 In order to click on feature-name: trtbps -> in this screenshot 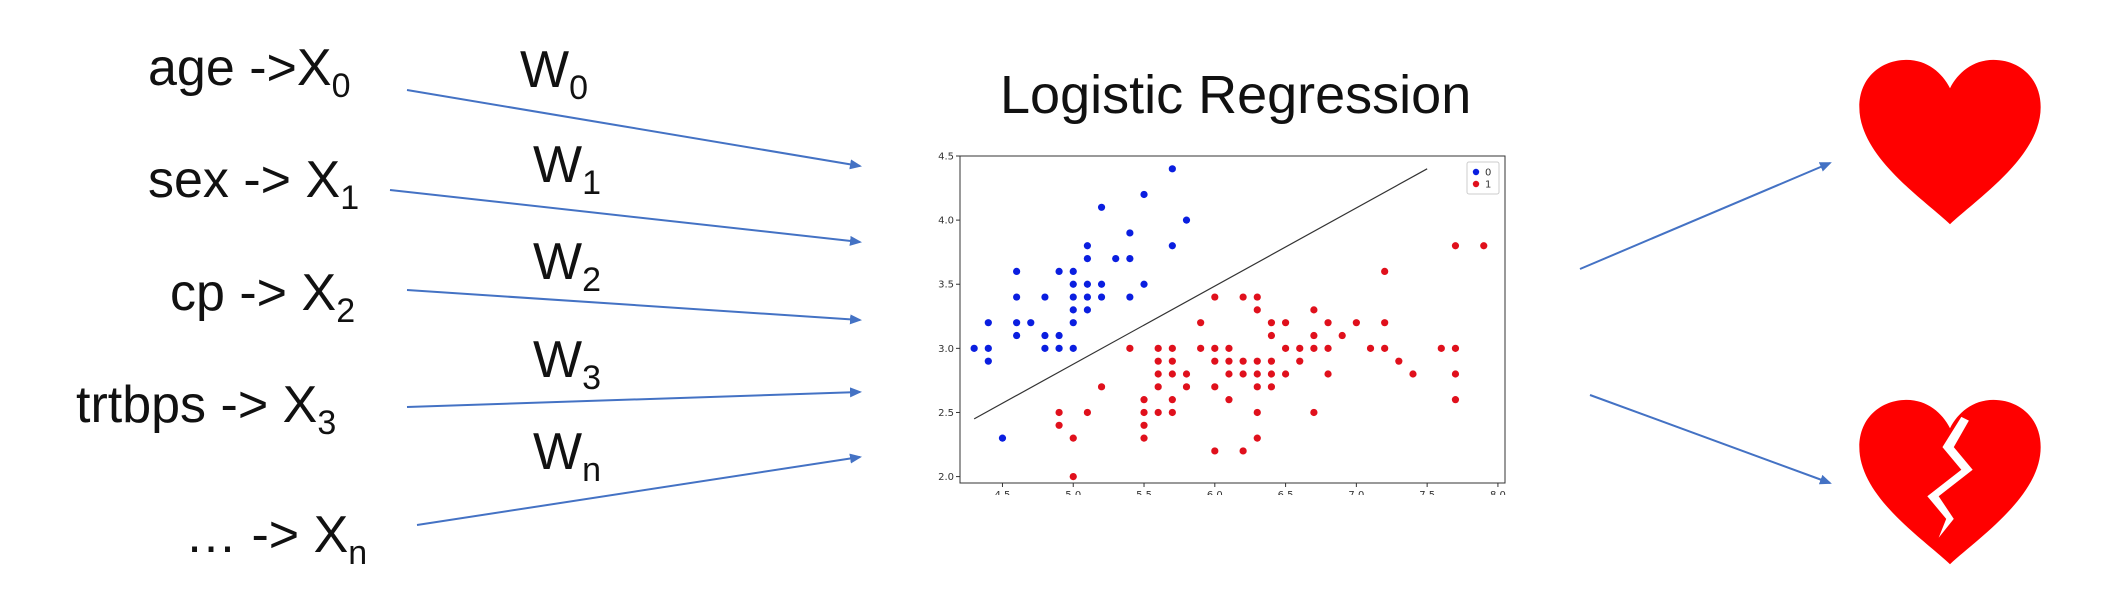, I will do `click(179, 405)`.